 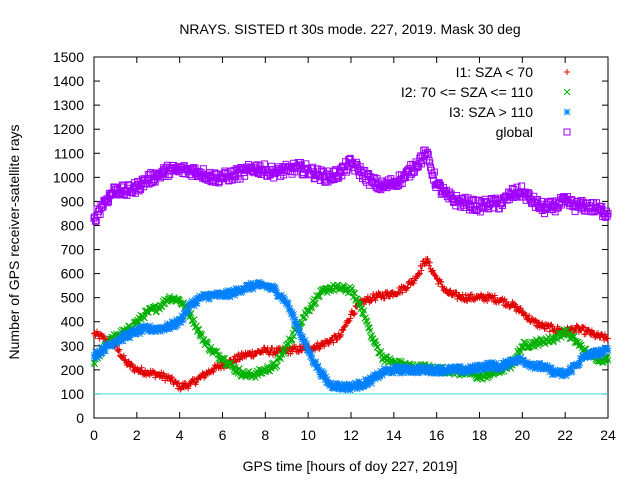 I want to click on y-tick-label: 400, so click(x=73, y=322).